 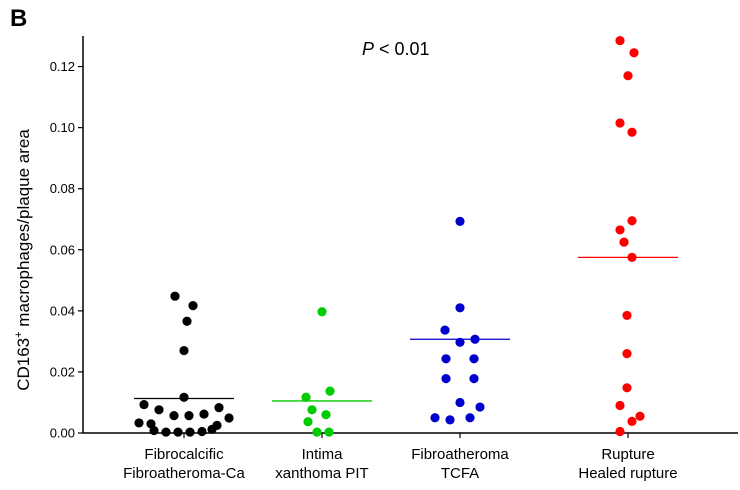 I want to click on y-axis-title-rest: macrophages/plaque area, so click(x=23, y=230).